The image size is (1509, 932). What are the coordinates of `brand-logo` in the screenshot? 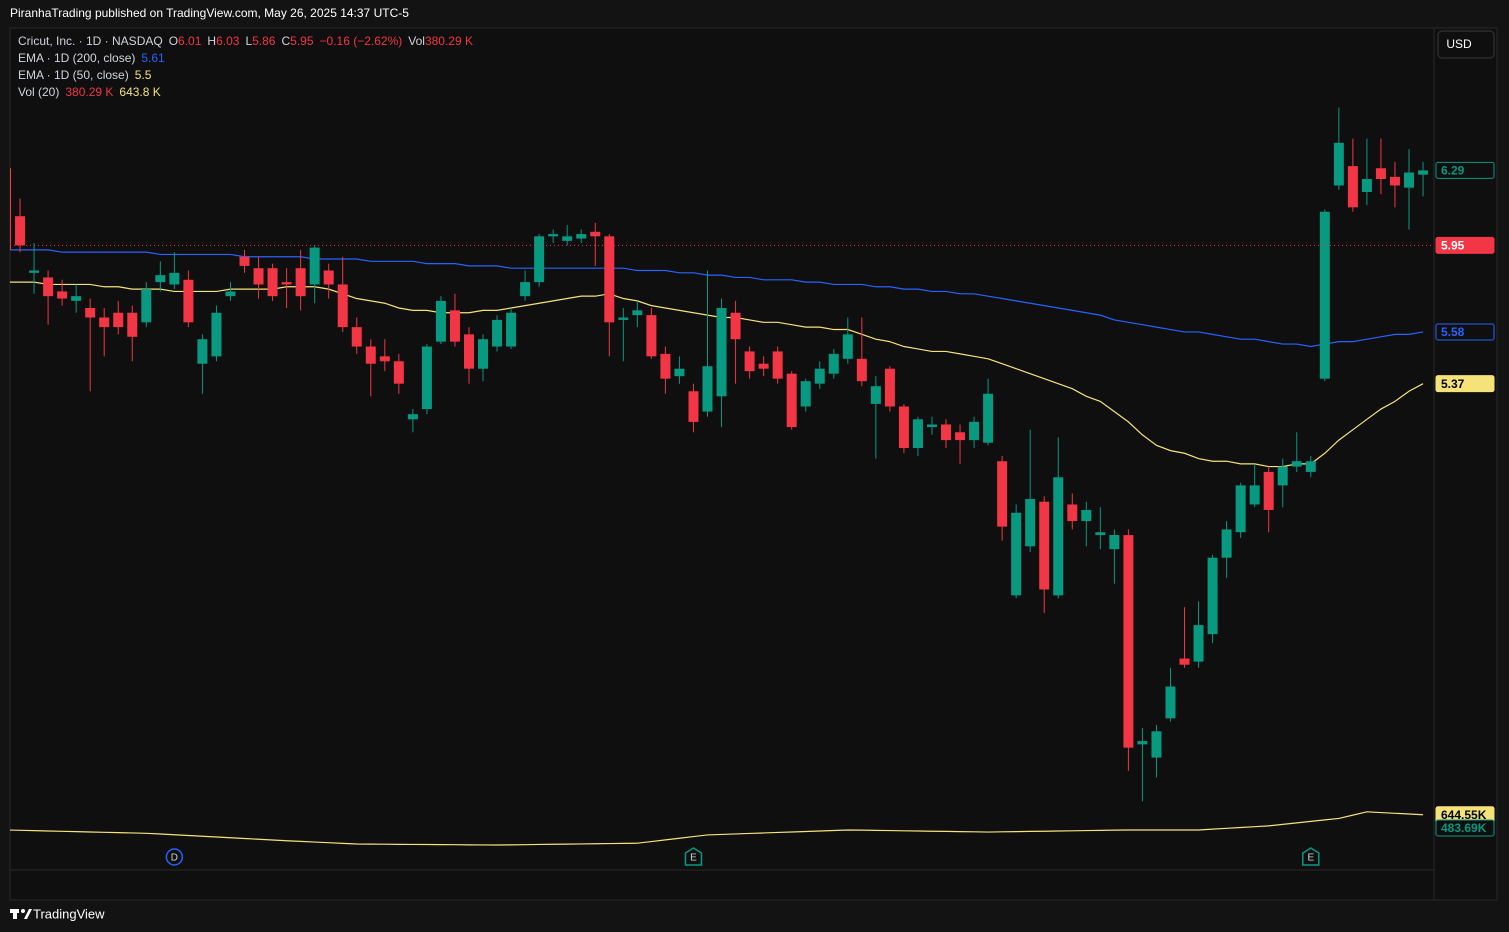 It's located at (21, 914).